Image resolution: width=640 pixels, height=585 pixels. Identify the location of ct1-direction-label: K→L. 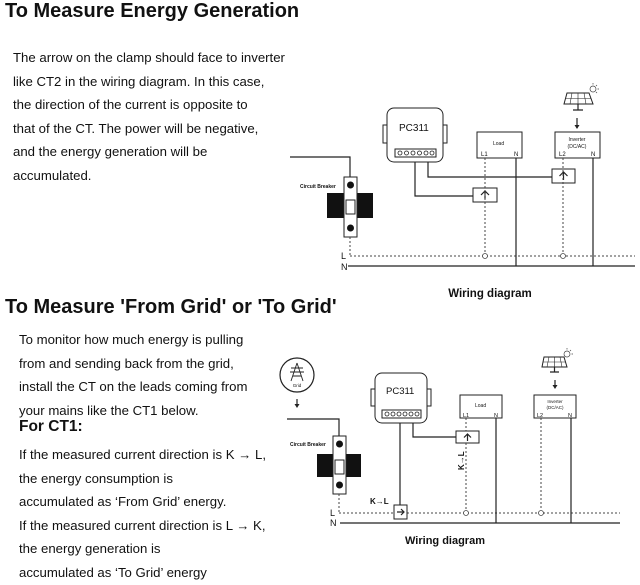
(379, 501).